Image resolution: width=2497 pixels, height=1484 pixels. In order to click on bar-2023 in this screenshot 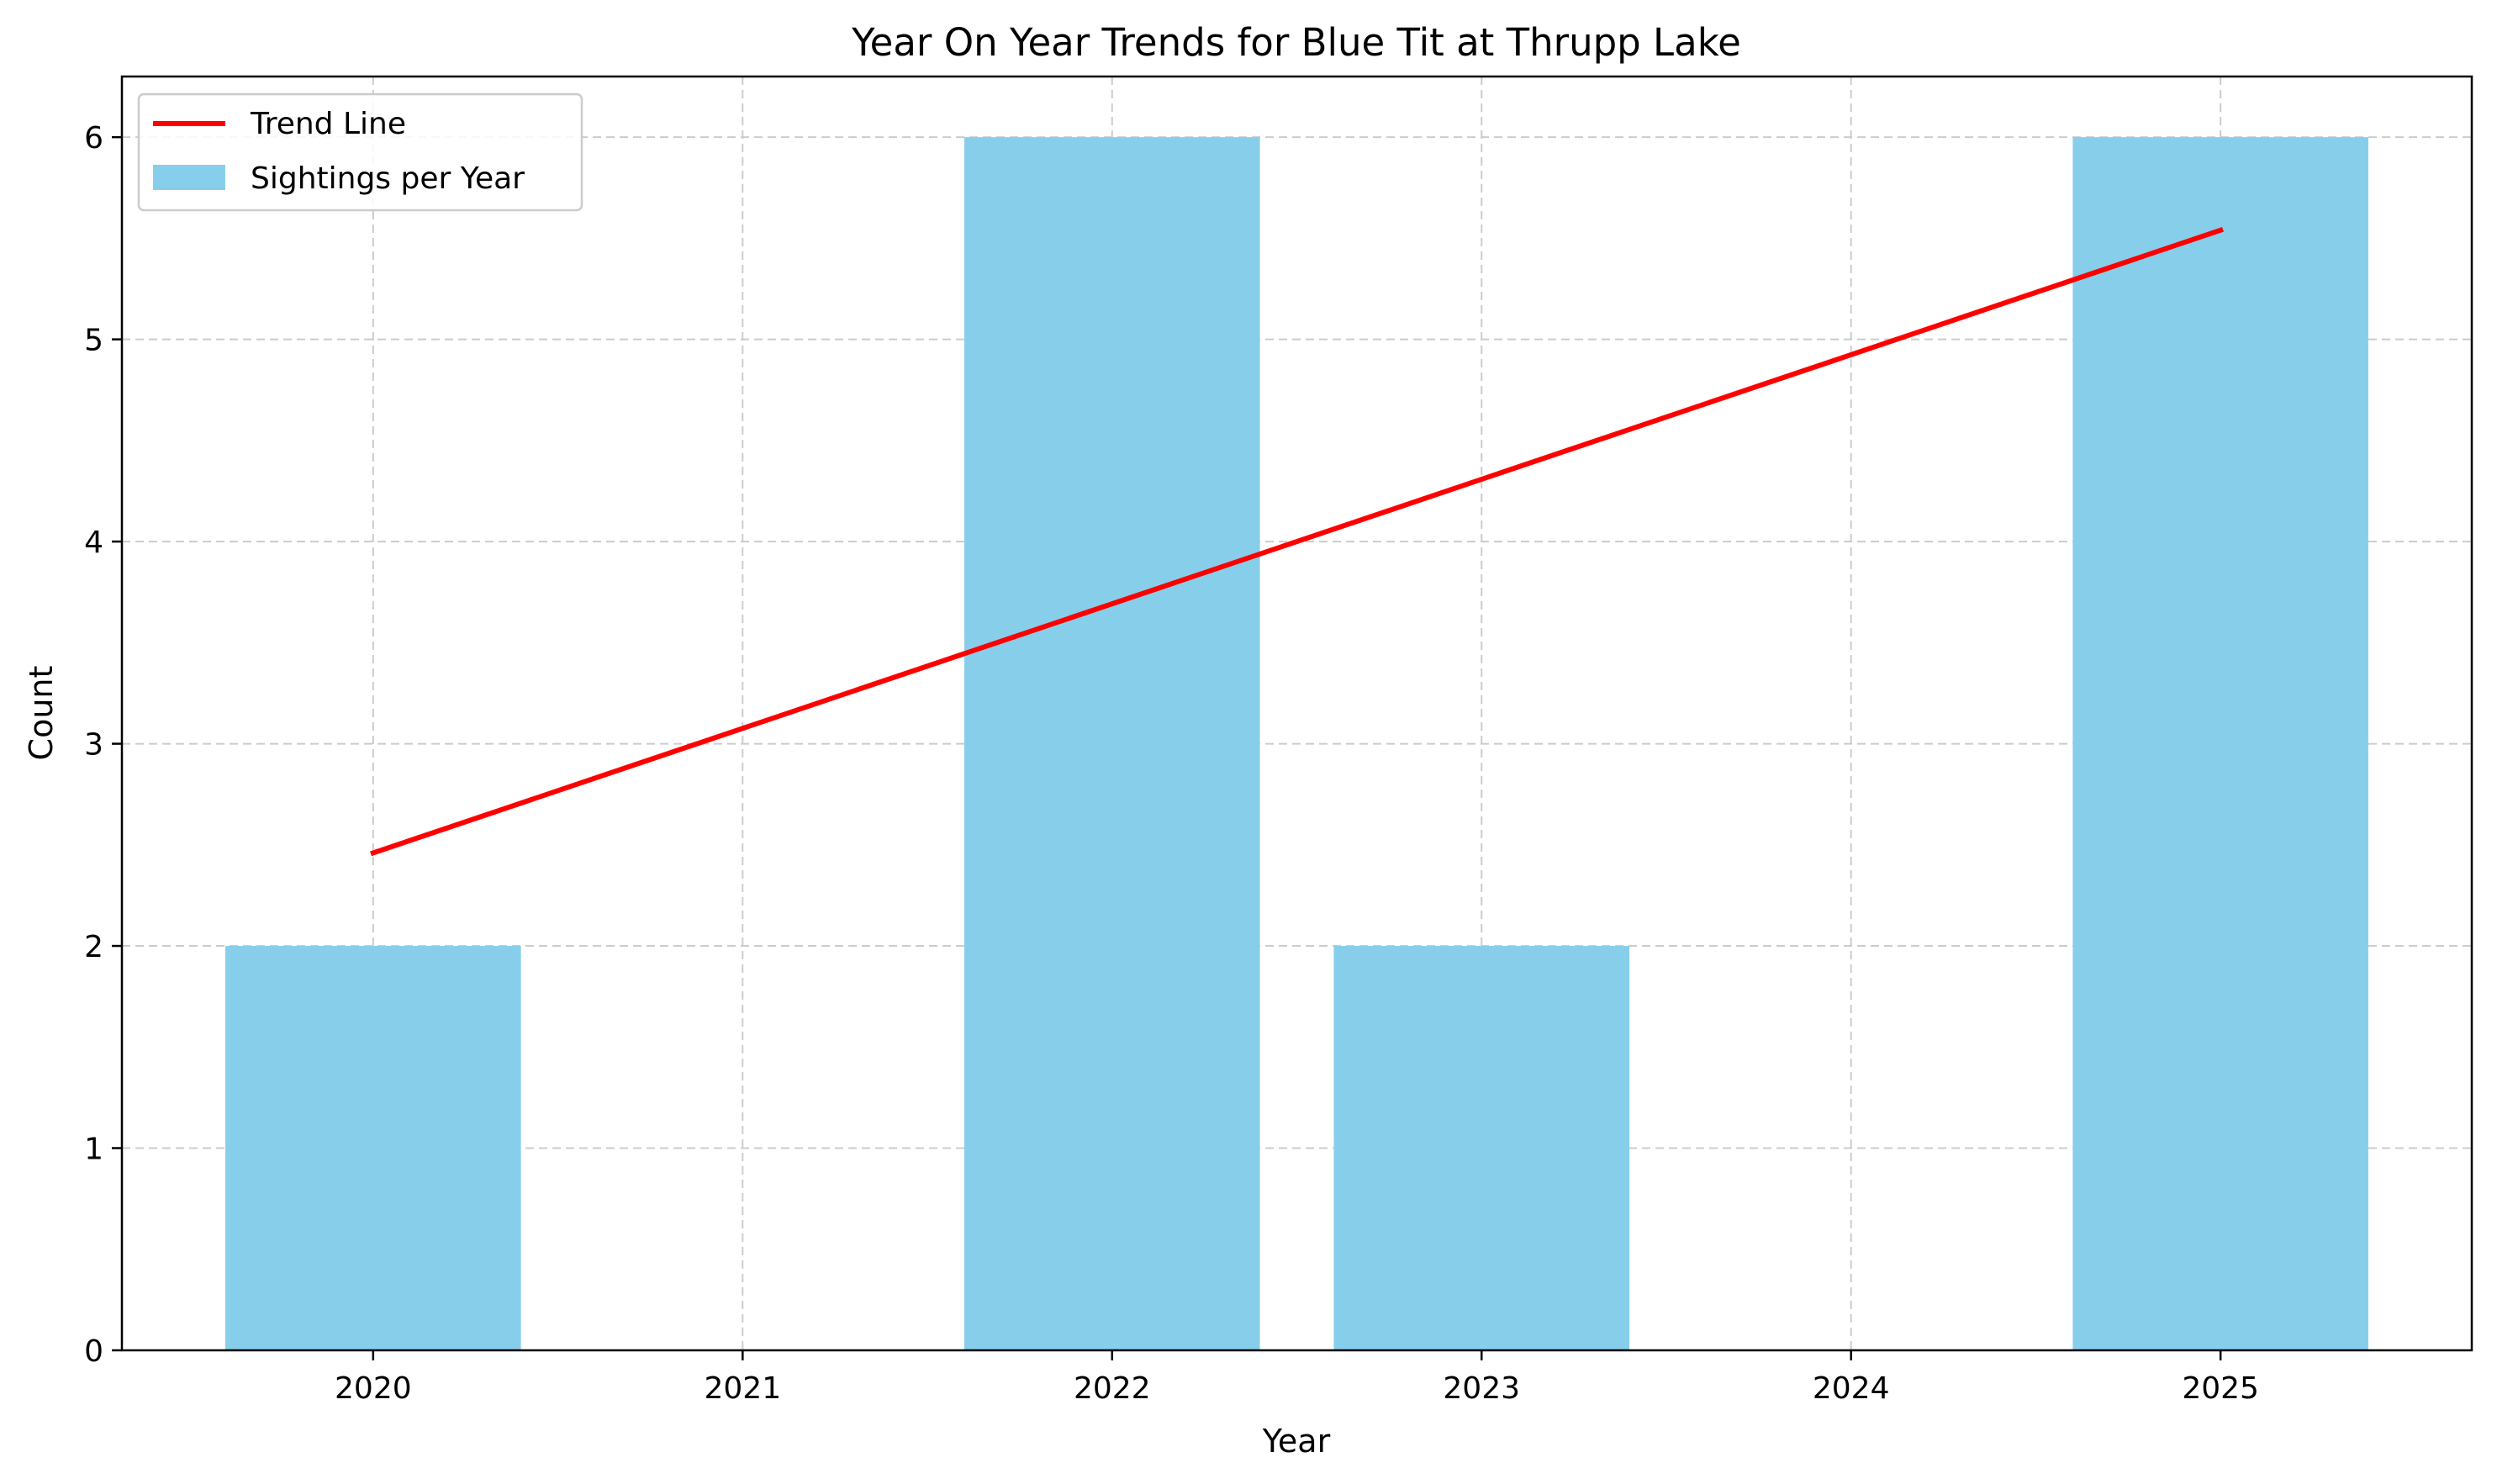, I will do `click(1481, 1148)`.